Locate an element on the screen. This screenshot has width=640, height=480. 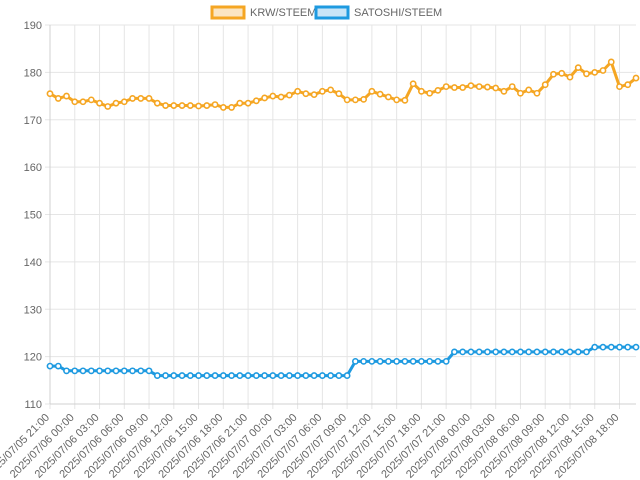
legend-item-satoshi-steem: SATOSHI/STEEM is located at coordinates (378, 12).